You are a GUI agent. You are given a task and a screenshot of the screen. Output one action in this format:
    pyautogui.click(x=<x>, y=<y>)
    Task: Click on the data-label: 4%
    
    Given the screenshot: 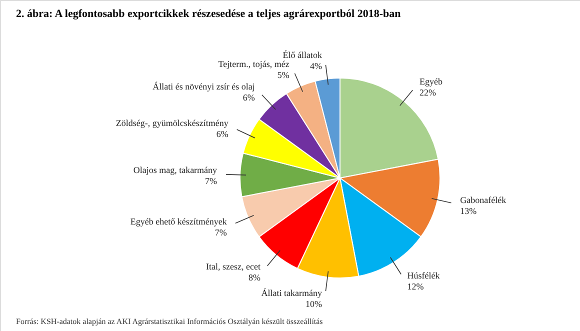 What is the action you would take?
    pyautogui.click(x=316, y=65)
    